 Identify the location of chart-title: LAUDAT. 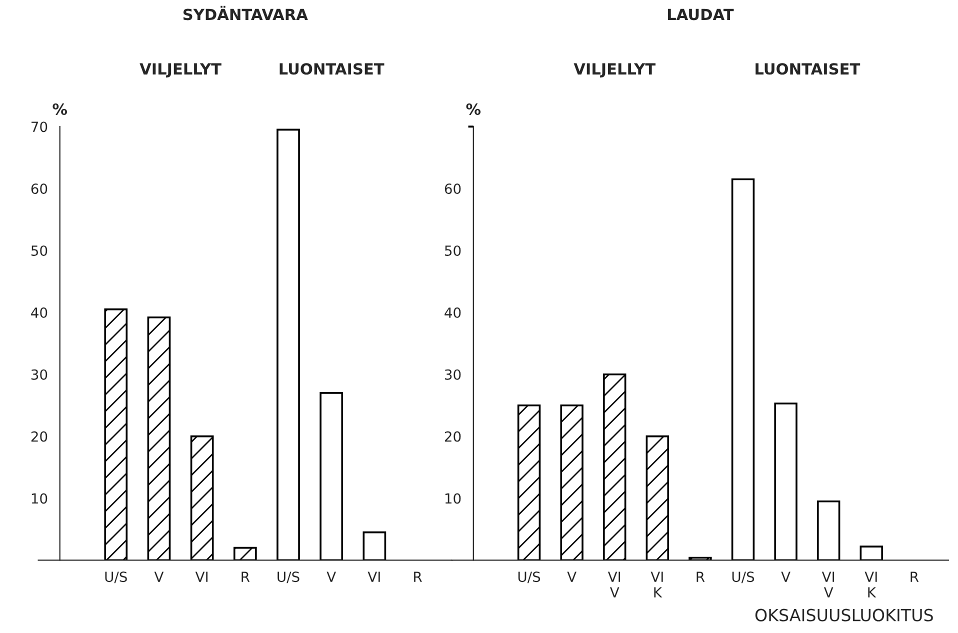
(701, 14).